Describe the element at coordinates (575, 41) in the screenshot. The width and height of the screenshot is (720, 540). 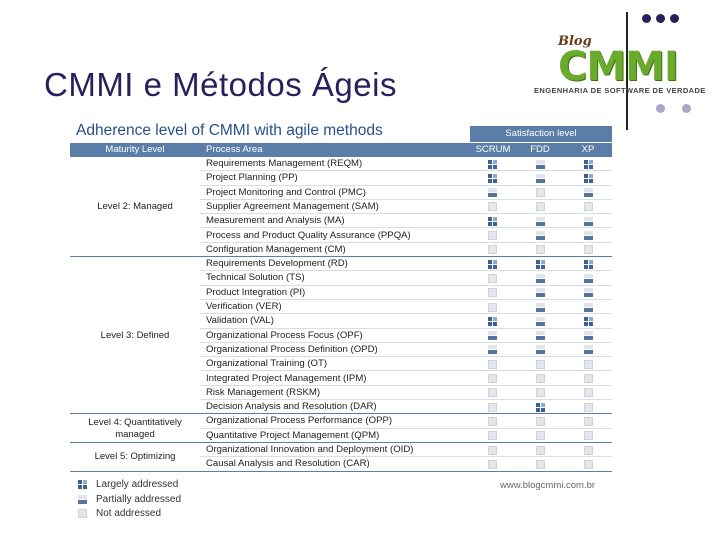
I see `logo-blog-text: Blog` at that location.